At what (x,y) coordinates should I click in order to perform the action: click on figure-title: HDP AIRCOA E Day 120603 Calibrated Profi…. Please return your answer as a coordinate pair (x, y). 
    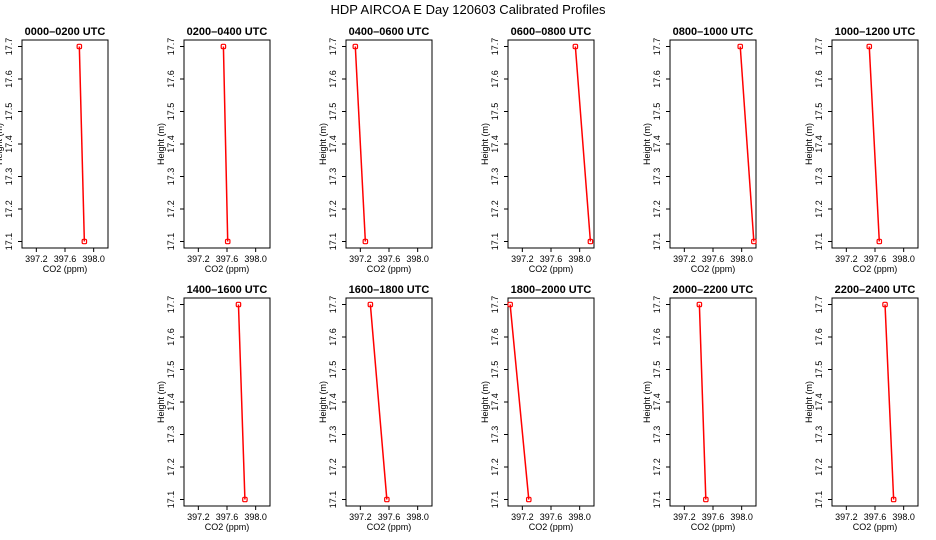
    Looking at the image, I should click on (468, 9).